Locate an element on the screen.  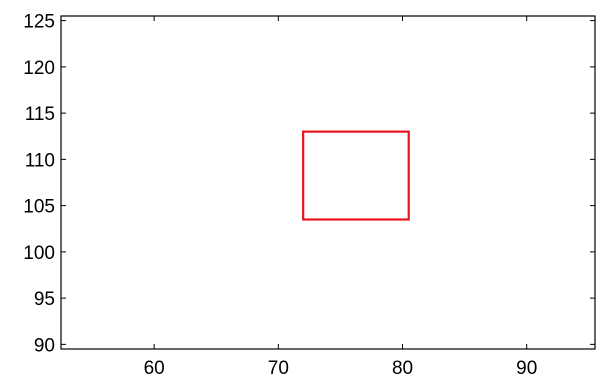
highlight-rectangle is located at coordinates (356, 175).